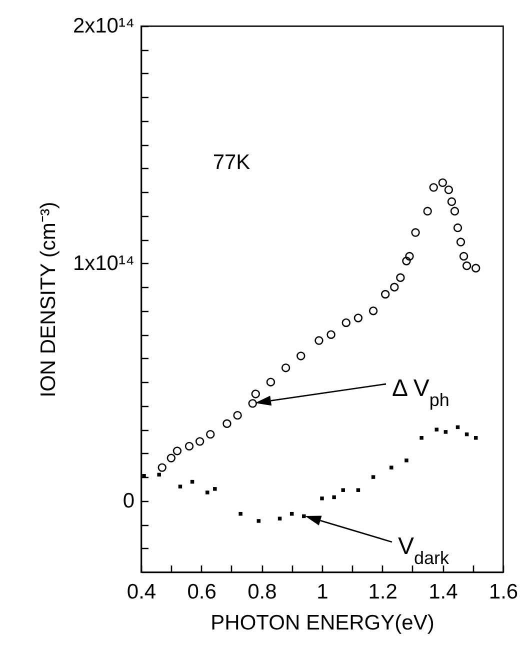  What do you see at coordinates (128, 500) in the screenshot?
I see `y-tick-label: 0` at bounding box center [128, 500].